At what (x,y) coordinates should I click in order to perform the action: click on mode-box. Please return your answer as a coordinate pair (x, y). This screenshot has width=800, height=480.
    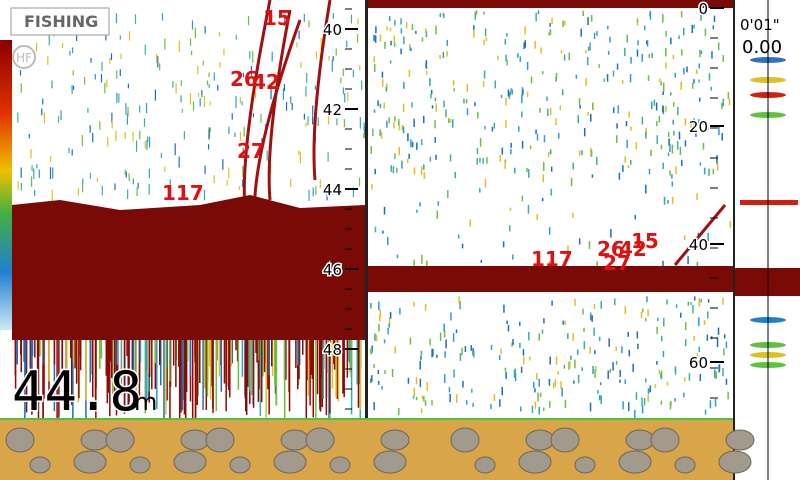
    Looking at the image, I should click on (60, 21).